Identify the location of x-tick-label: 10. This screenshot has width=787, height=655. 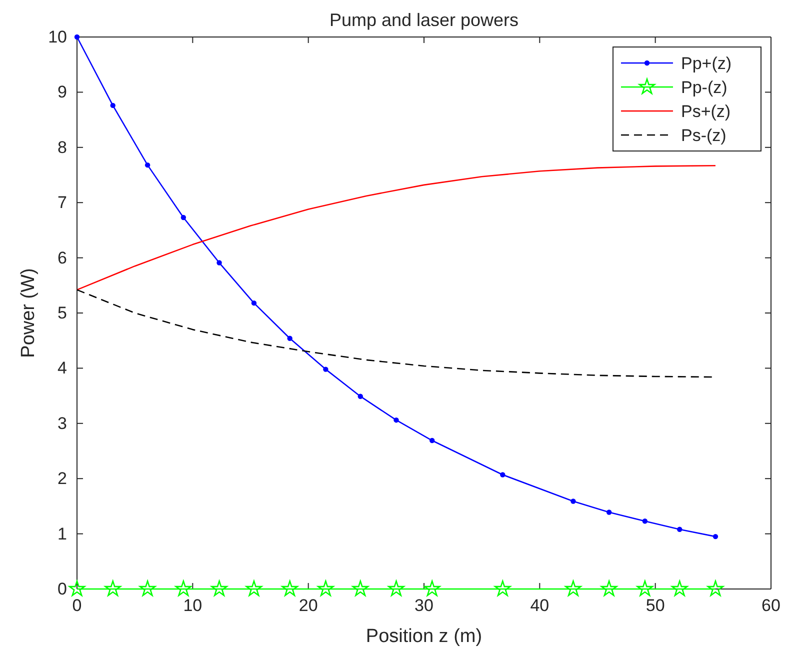
(192, 606).